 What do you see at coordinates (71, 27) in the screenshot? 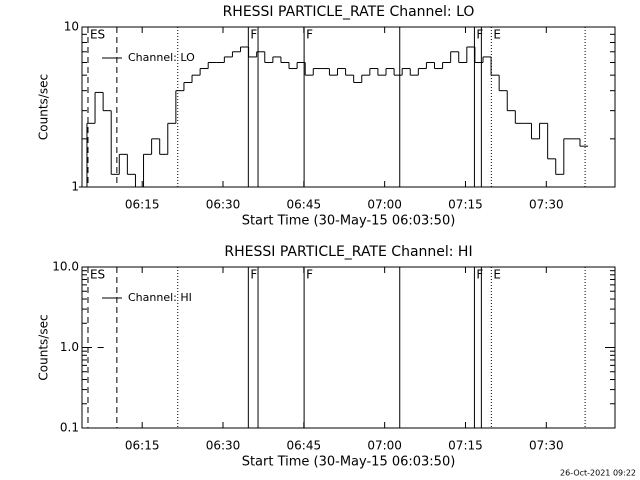
I see `y-tick-label: 10` at bounding box center [71, 27].